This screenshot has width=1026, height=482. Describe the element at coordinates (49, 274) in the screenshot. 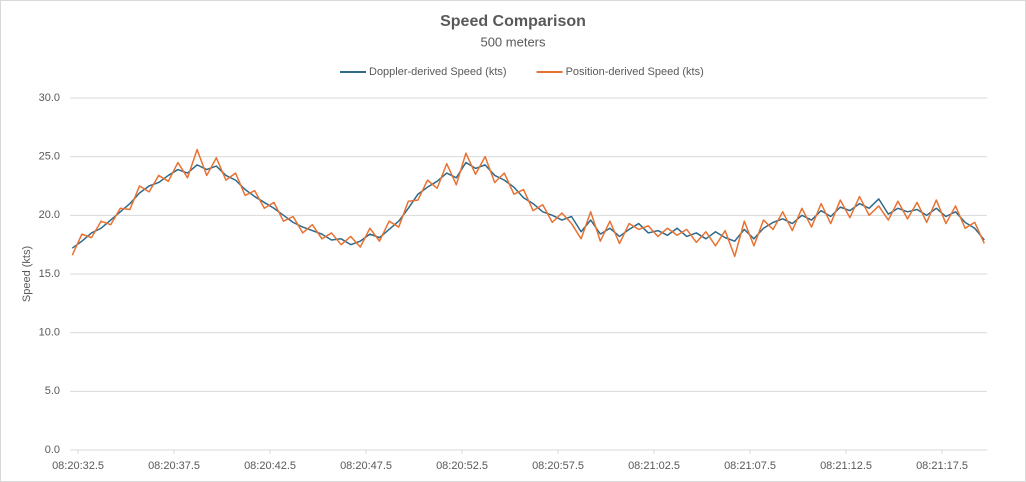

I see `y-tick-label: 15.0` at that location.